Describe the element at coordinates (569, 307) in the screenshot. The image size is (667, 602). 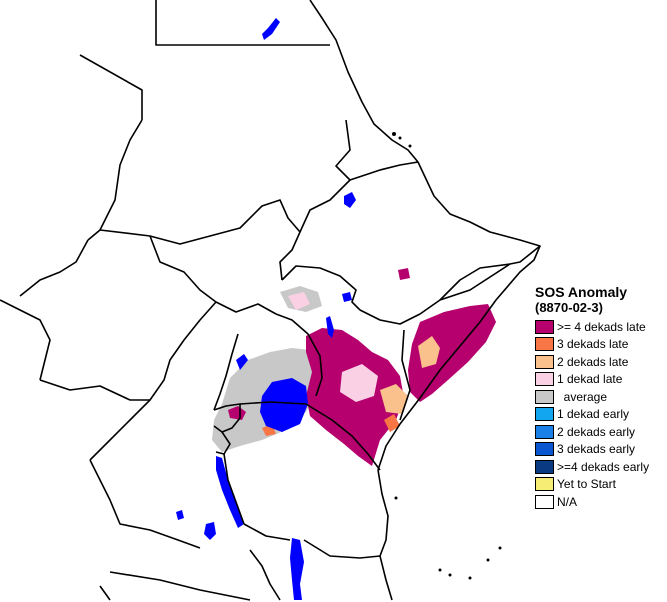
I see `legend-subtitle: (8870-02-3)` at that location.